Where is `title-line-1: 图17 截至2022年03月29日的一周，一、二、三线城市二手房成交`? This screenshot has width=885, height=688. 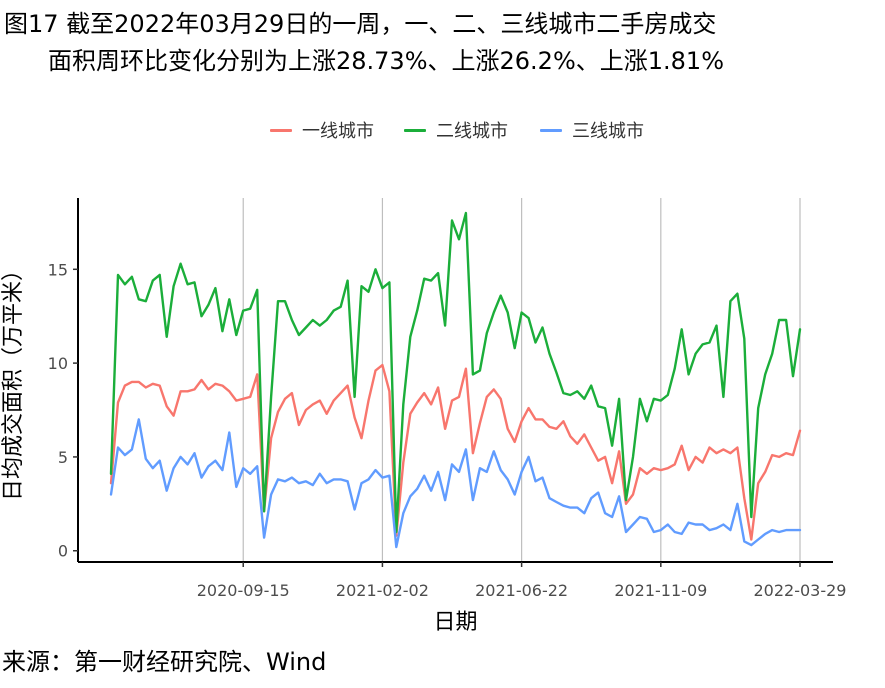 title-line-1: 图17 截至2022年03月29日的一周，一、二、三线城市二手房成交 is located at coordinates (360, 24).